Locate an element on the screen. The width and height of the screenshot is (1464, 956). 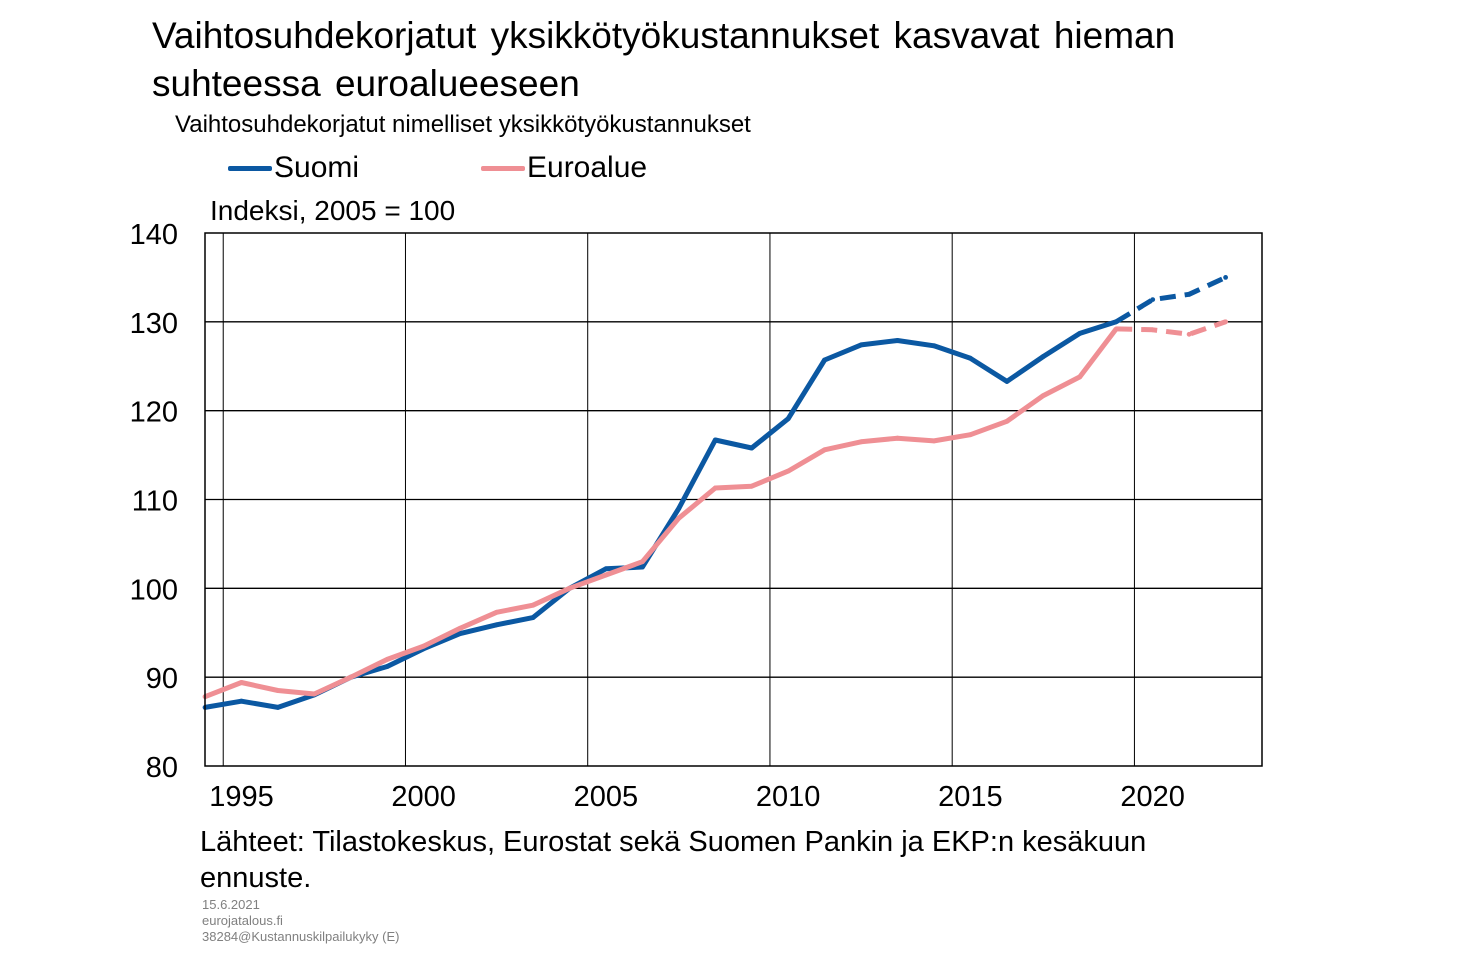
x-tick-label-2000: 2000 is located at coordinates (423, 797).